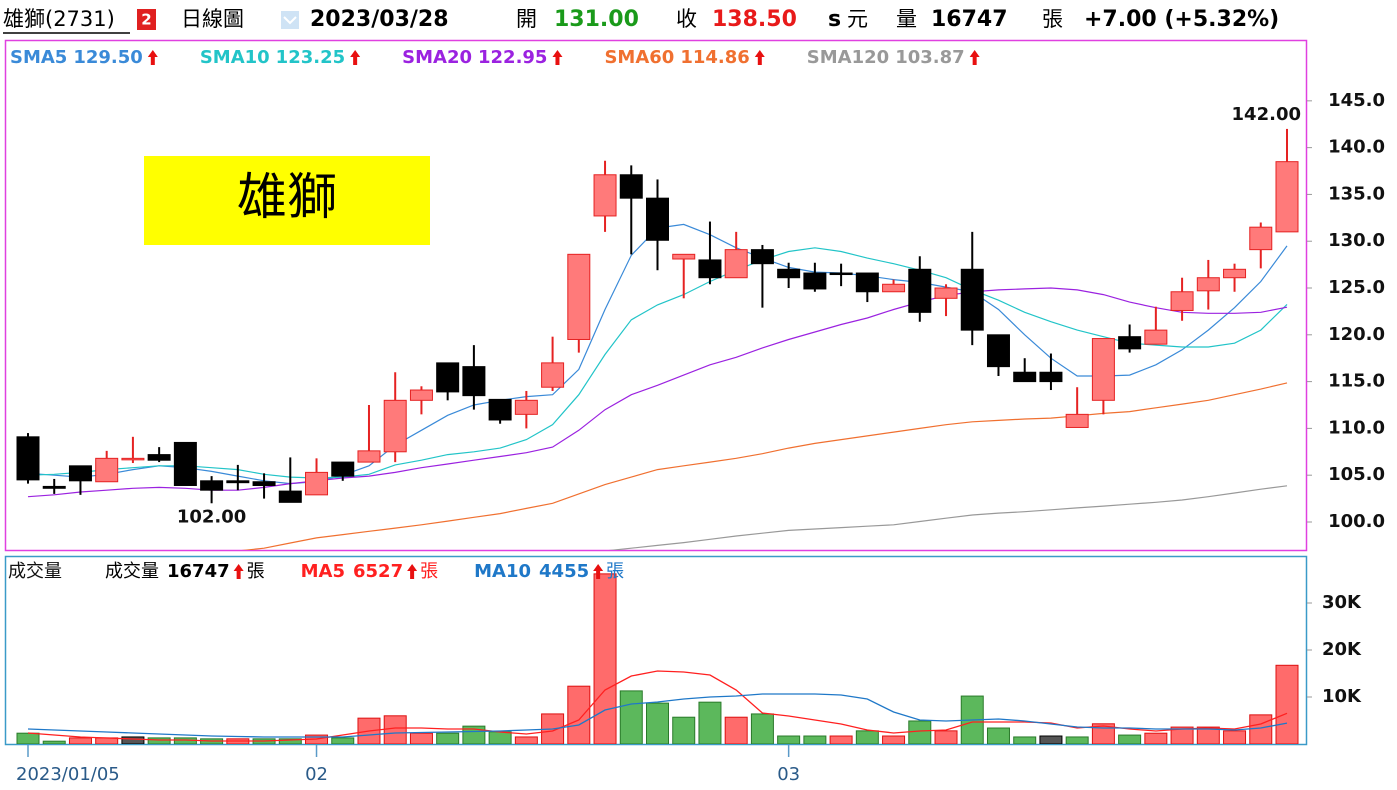  I want to click on volume-title: 成交量, so click(35, 571).